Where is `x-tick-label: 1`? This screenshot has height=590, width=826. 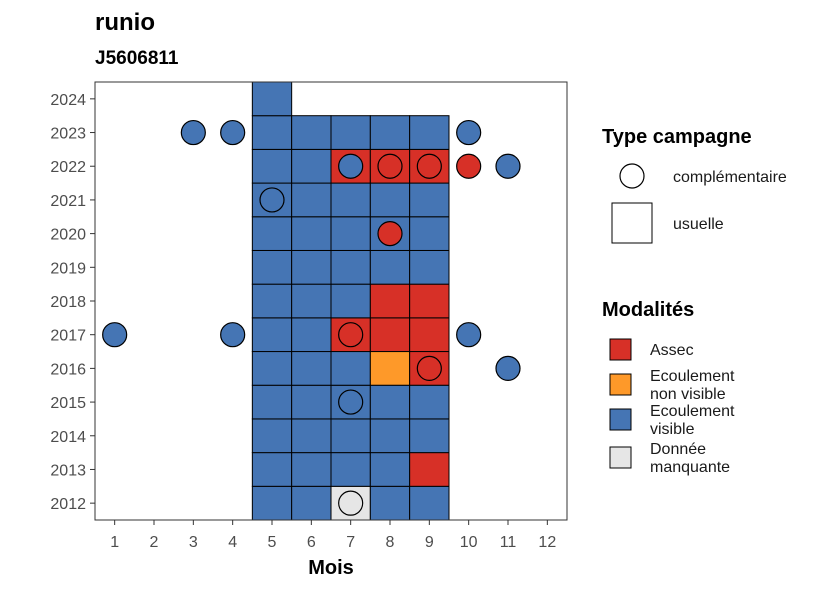
x-tick-label: 1 is located at coordinates (114, 542).